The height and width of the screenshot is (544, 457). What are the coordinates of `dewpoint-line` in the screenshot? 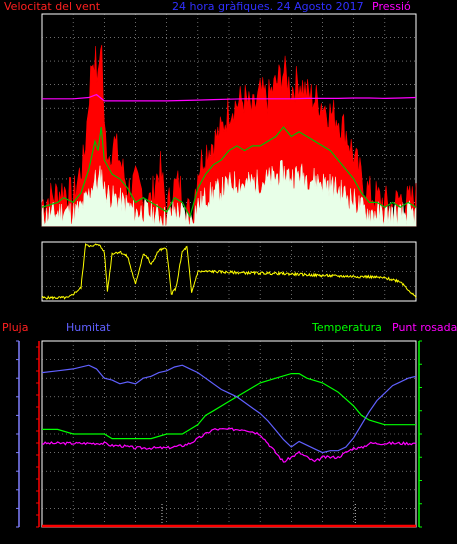 It's located at (229, 445).